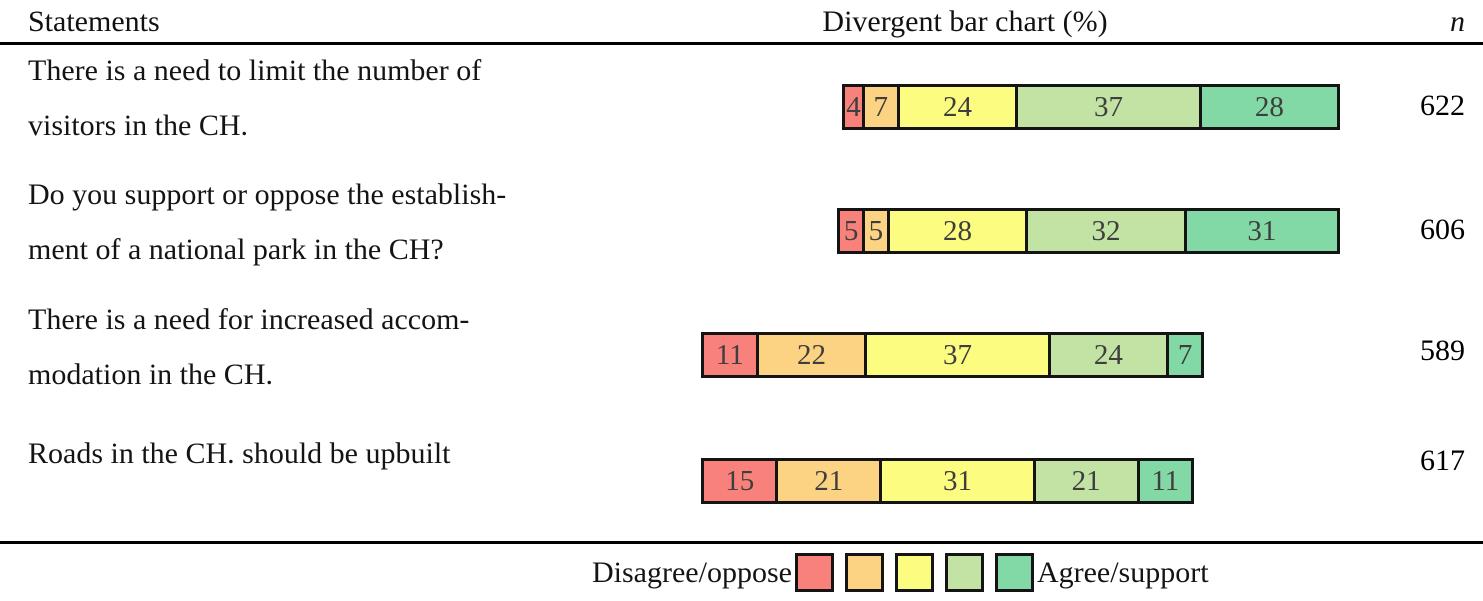 The image size is (1483, 601). I want to click on statement-line: visitors in the CH., so click(138, 125).